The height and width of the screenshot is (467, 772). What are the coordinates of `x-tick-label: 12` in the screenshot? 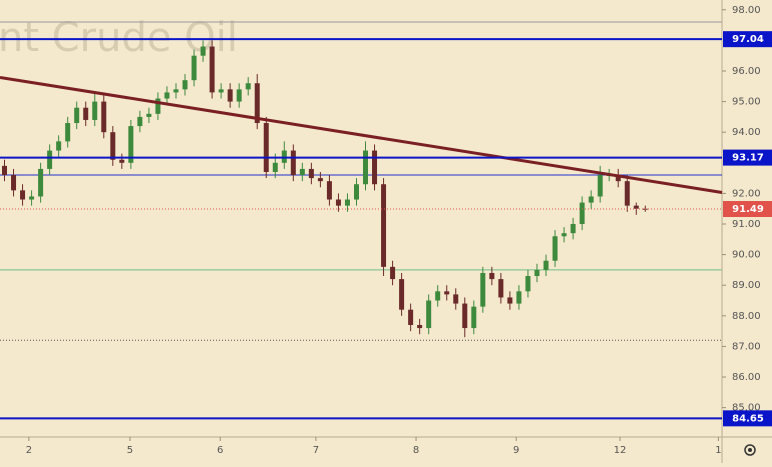 It's located at (620, 450).